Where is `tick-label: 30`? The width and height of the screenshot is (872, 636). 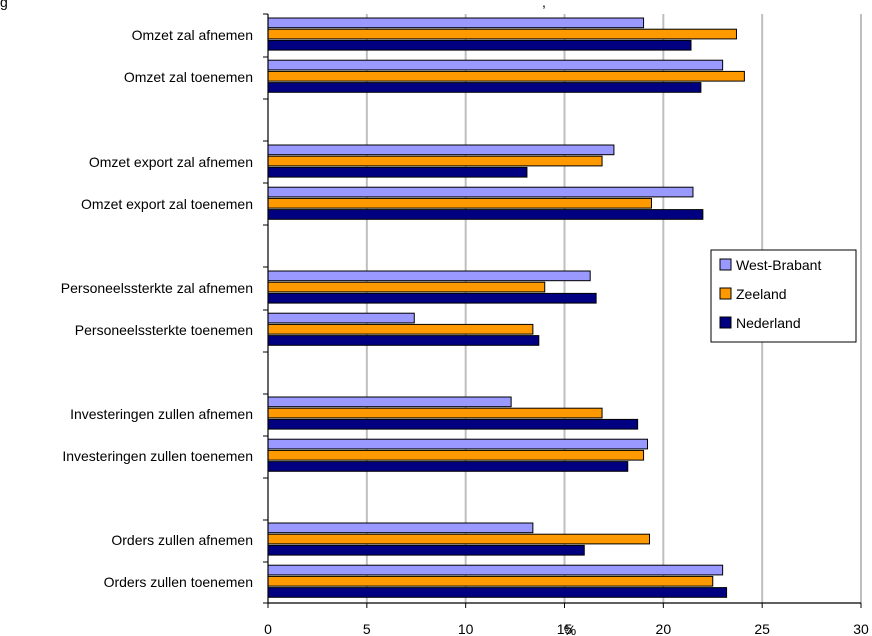
tick-label: 30 is located at coordinates (861, 628).